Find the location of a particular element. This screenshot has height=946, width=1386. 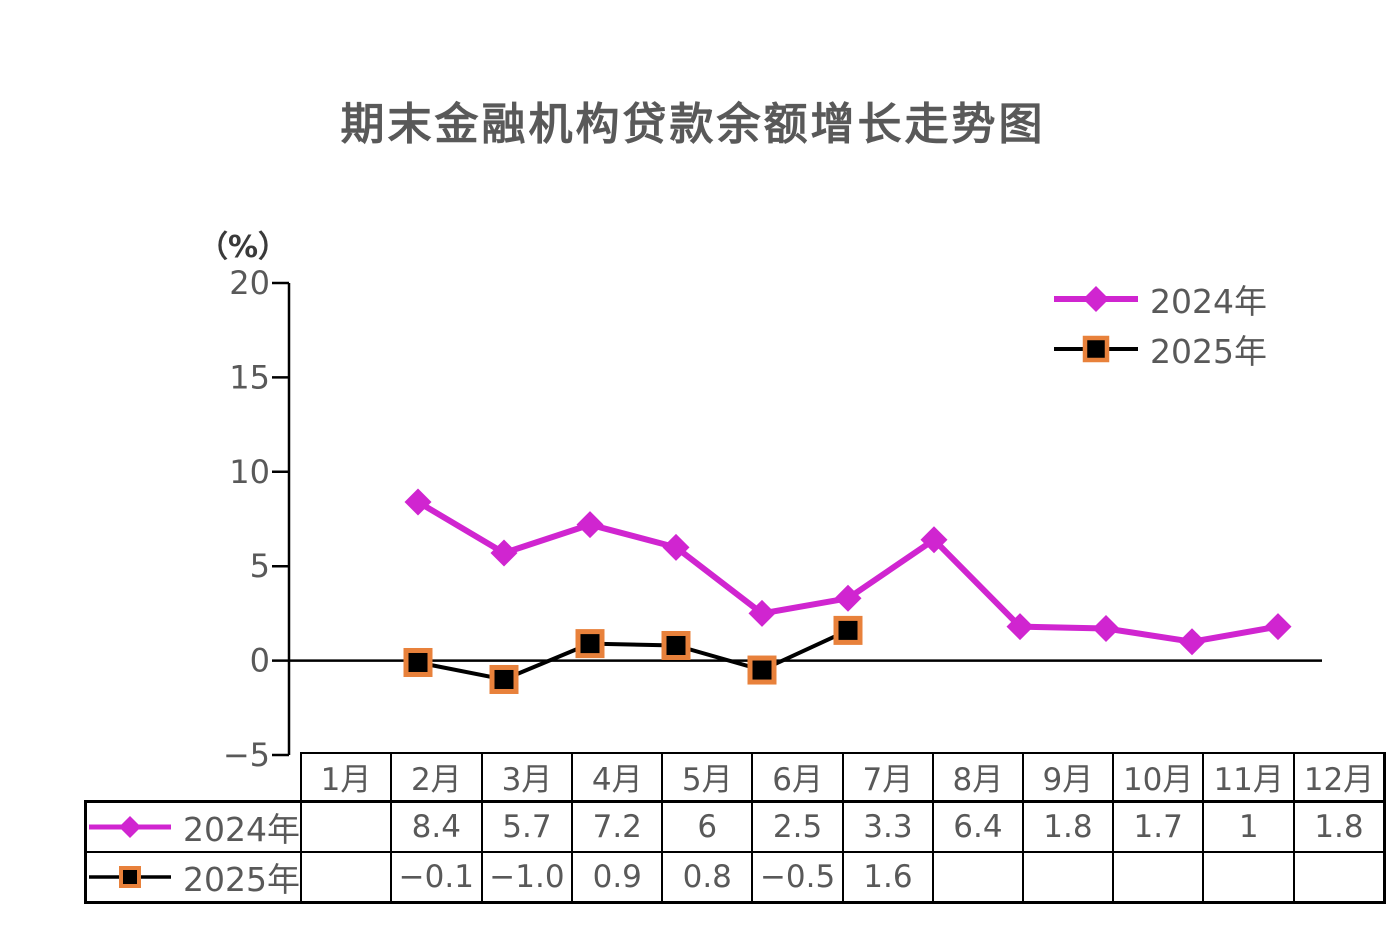

value-cell: 7.2 is located at coordinates (617, 826).